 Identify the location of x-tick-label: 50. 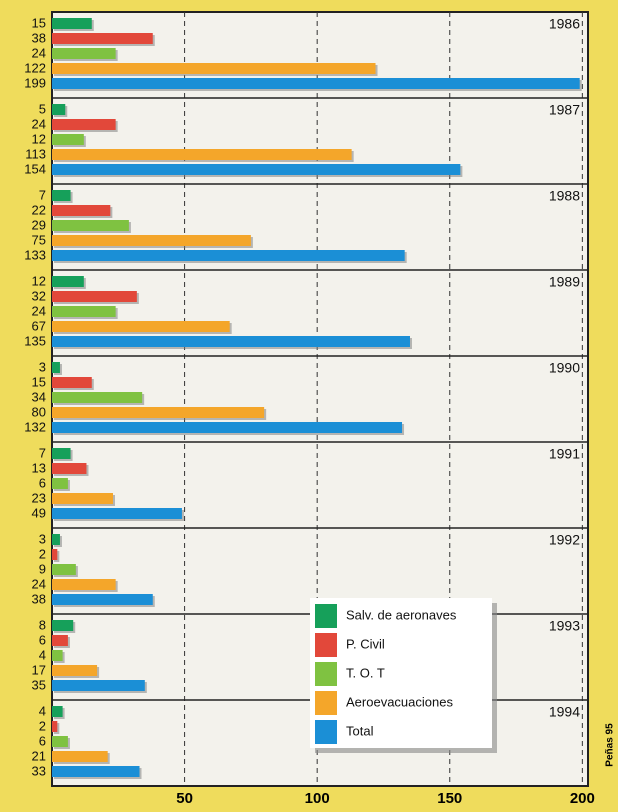
(184, 798).